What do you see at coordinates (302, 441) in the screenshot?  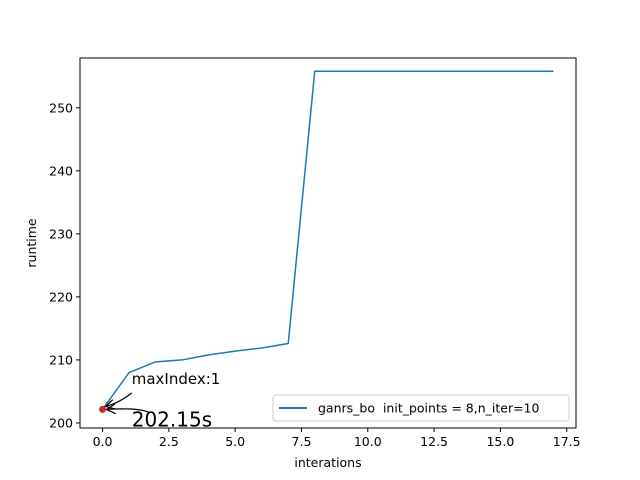 I see `x-tick-label: 7.5` at bounding box center [302, 441].